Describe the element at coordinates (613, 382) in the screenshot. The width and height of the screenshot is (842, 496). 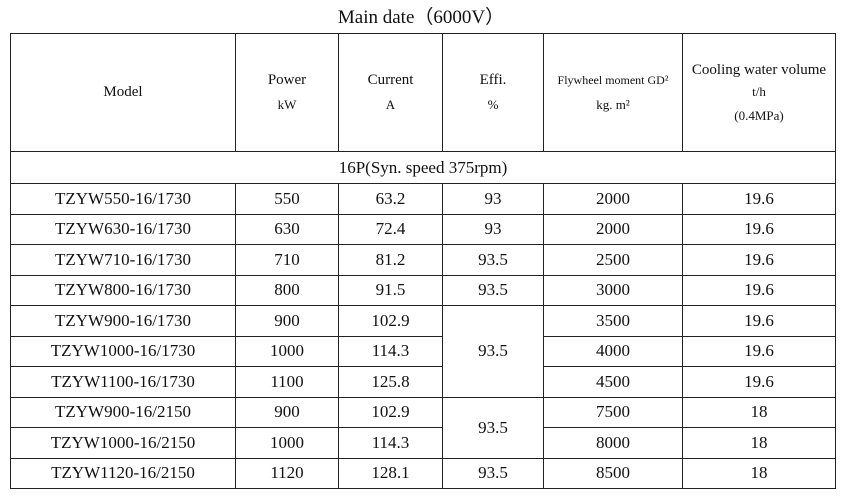
I see `flywheel-cell: 4500` at that location.